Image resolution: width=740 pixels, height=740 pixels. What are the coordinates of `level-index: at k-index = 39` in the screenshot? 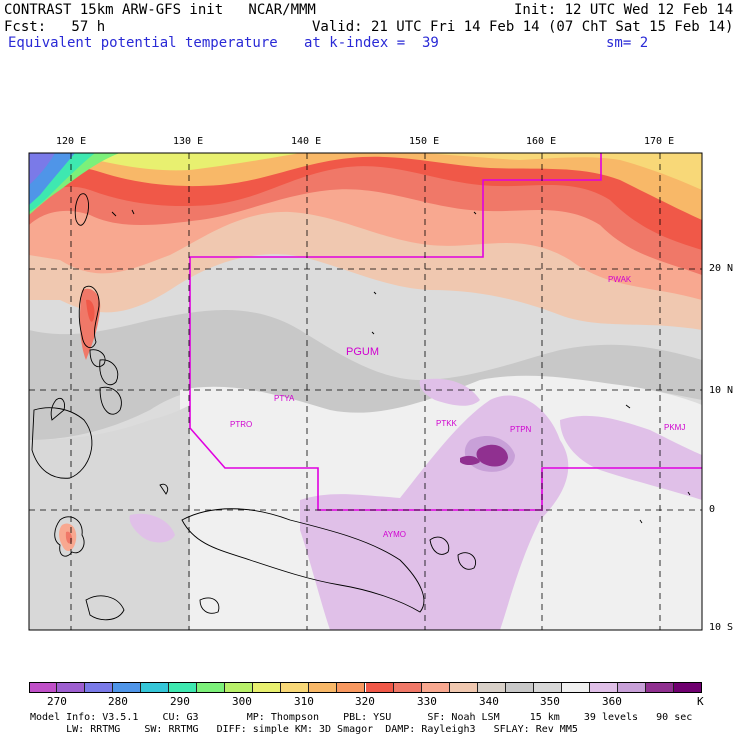 It's located at (371, 43).